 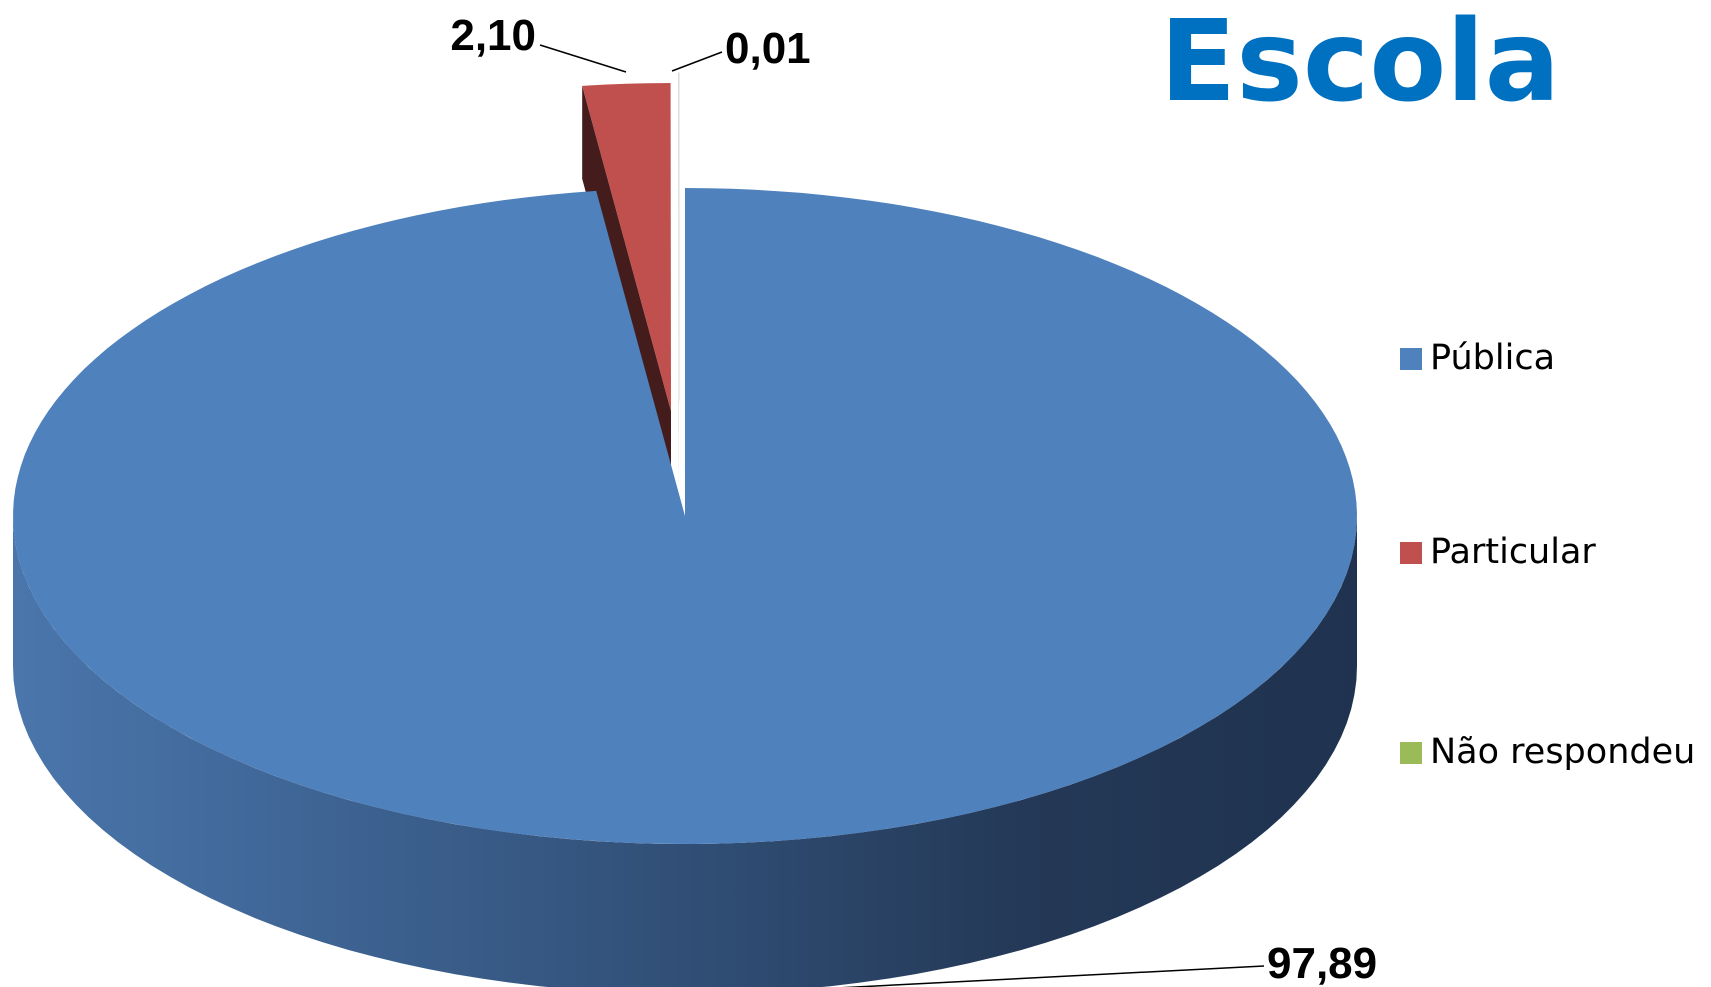 What do you see at coordinates (626, 247) in the screenshot?
I see `slice-1-top` at bounding box center [626, 247].